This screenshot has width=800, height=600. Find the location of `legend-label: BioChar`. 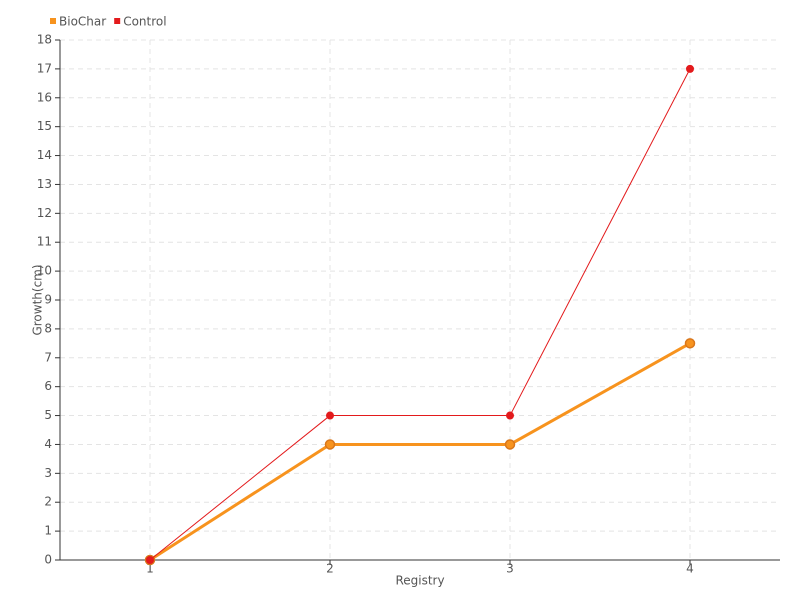

legend-label: BioChar is located at coordinates (82, 22).